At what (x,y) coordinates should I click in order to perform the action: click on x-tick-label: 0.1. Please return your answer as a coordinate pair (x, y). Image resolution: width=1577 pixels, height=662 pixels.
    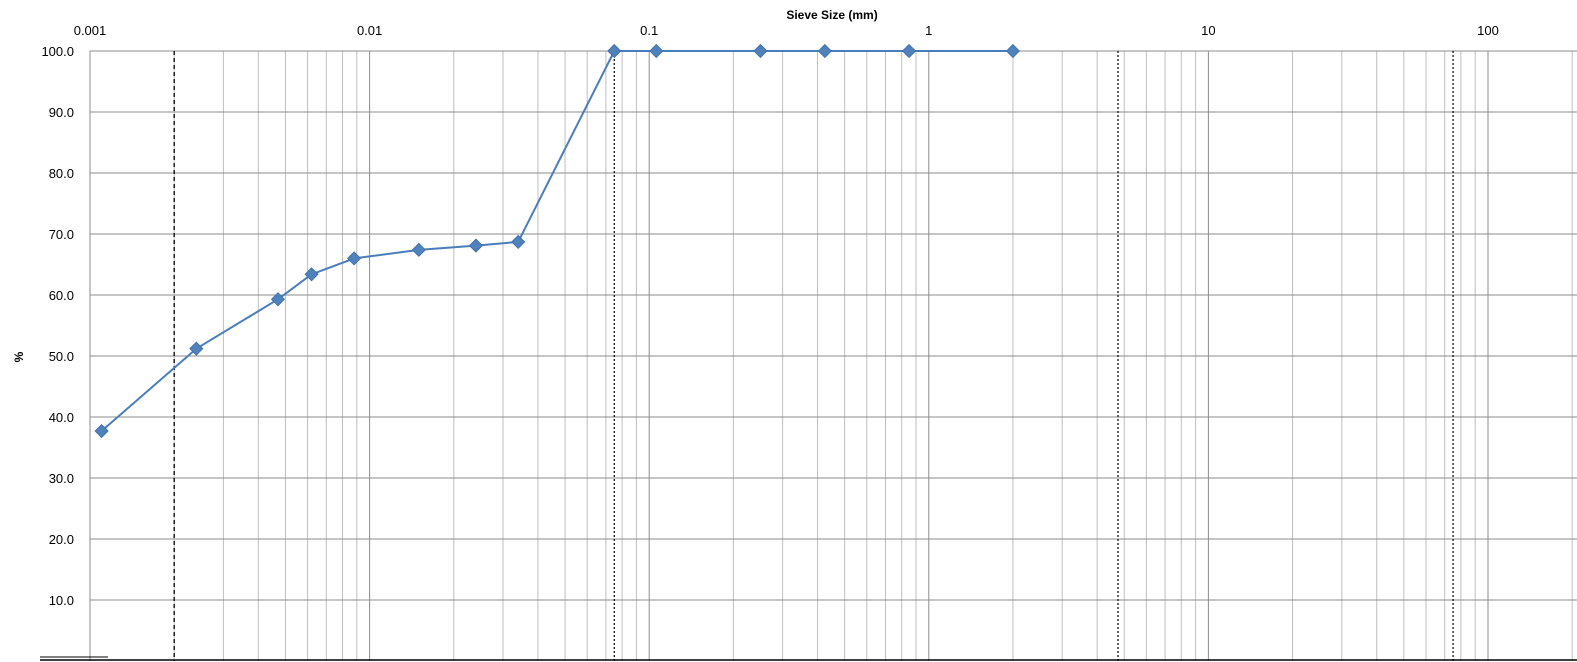
    Looking at the image, I should click on (649, 30).